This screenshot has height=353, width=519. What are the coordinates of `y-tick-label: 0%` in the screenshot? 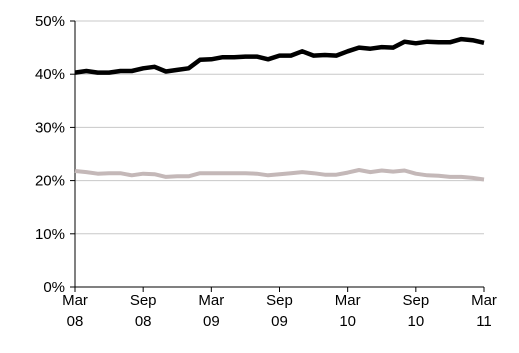 It's located at (54, 287).